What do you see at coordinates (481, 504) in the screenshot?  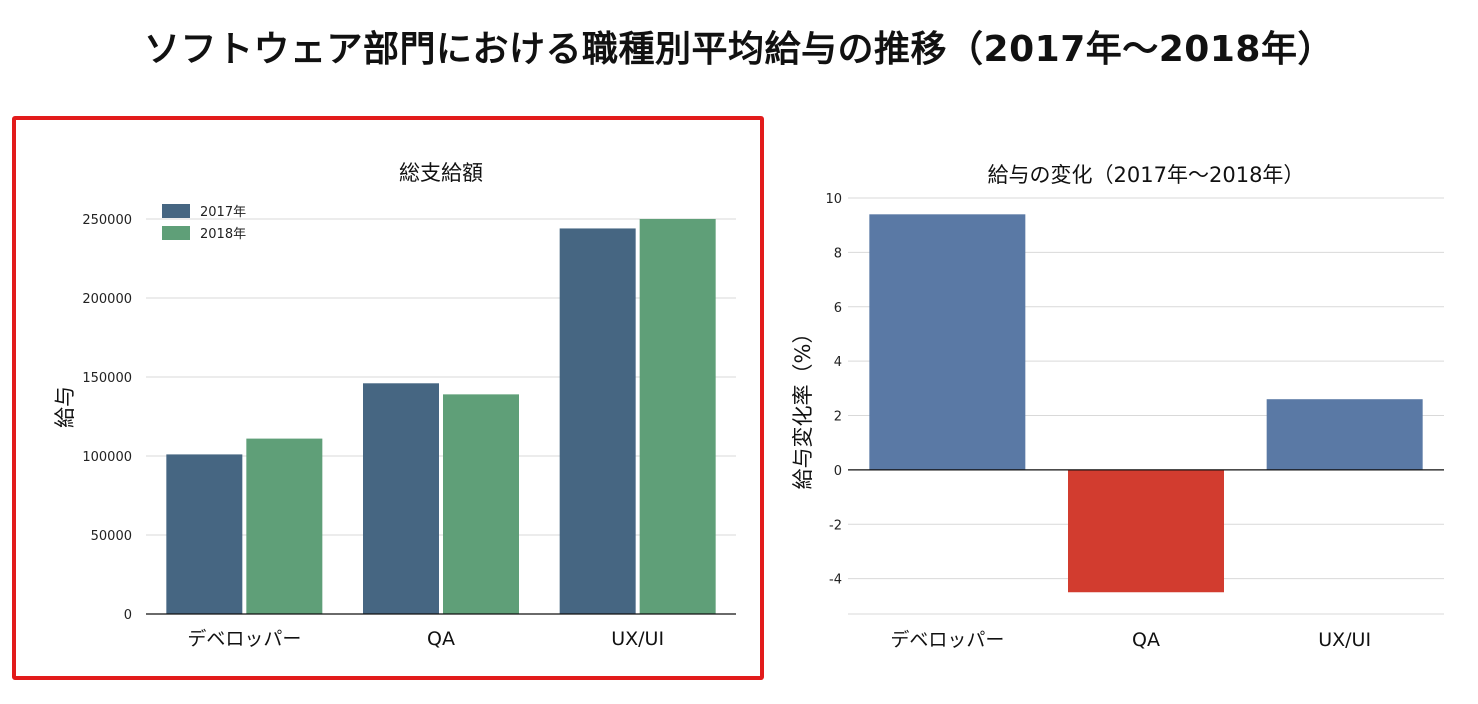 I see `bar-2018-qa` at bounding box center [481, 504].